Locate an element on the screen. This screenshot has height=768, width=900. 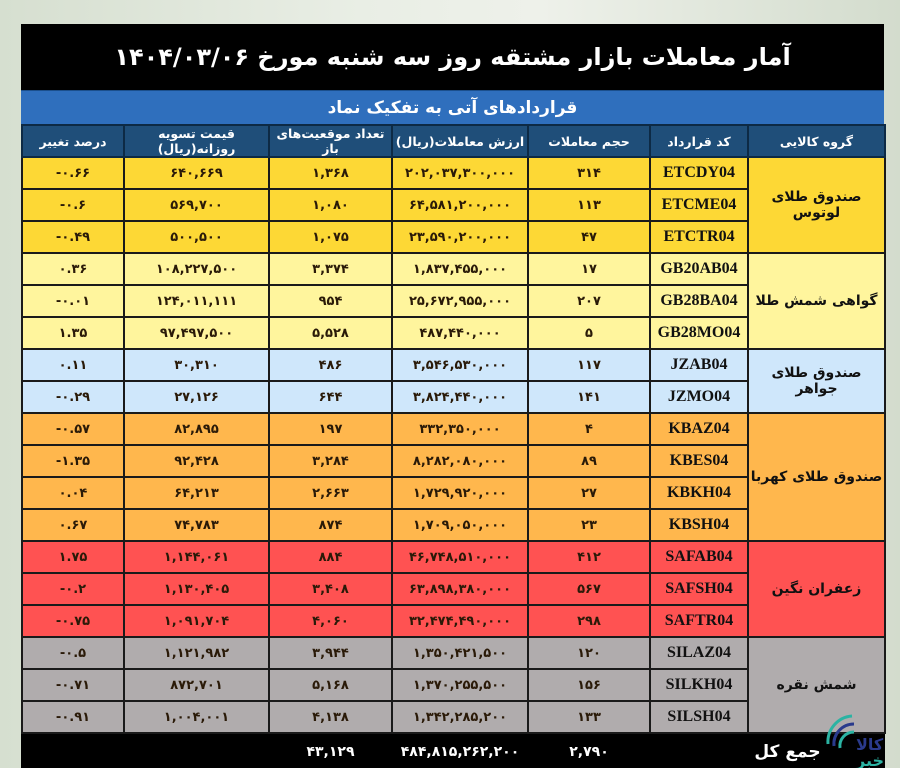
open-positions-cell: ۲,۶۶۳ is located at coordinates (330, 493).